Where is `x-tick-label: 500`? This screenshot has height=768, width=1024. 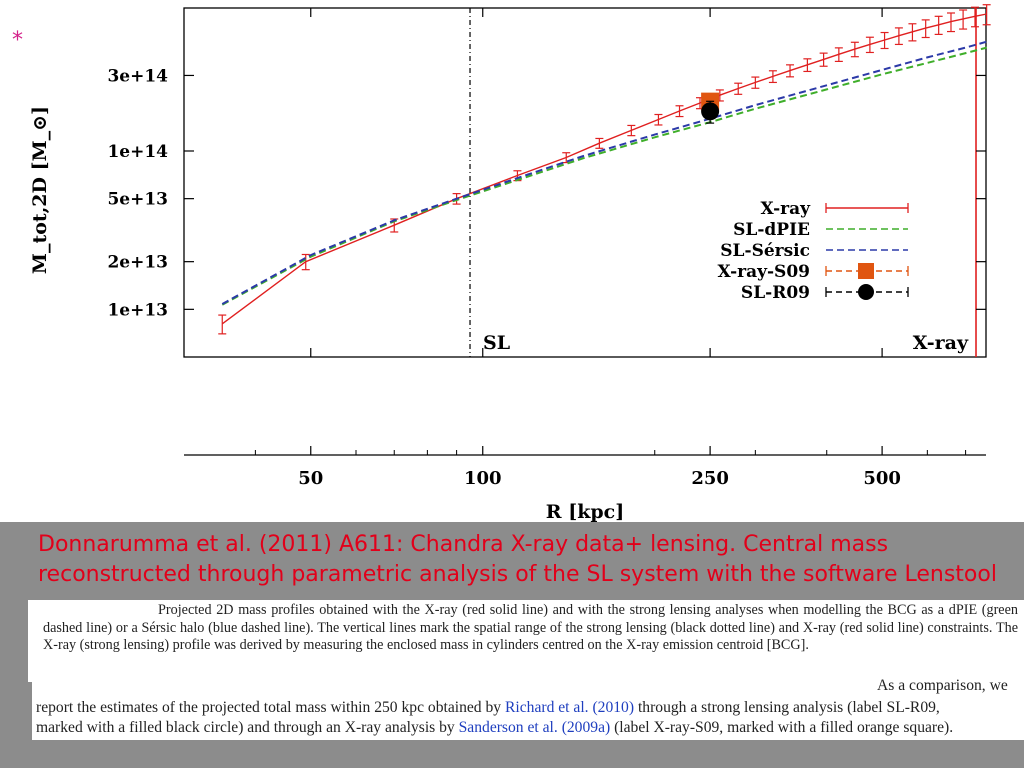
x-tick-label: 500 is located at coordinates (882, 478).